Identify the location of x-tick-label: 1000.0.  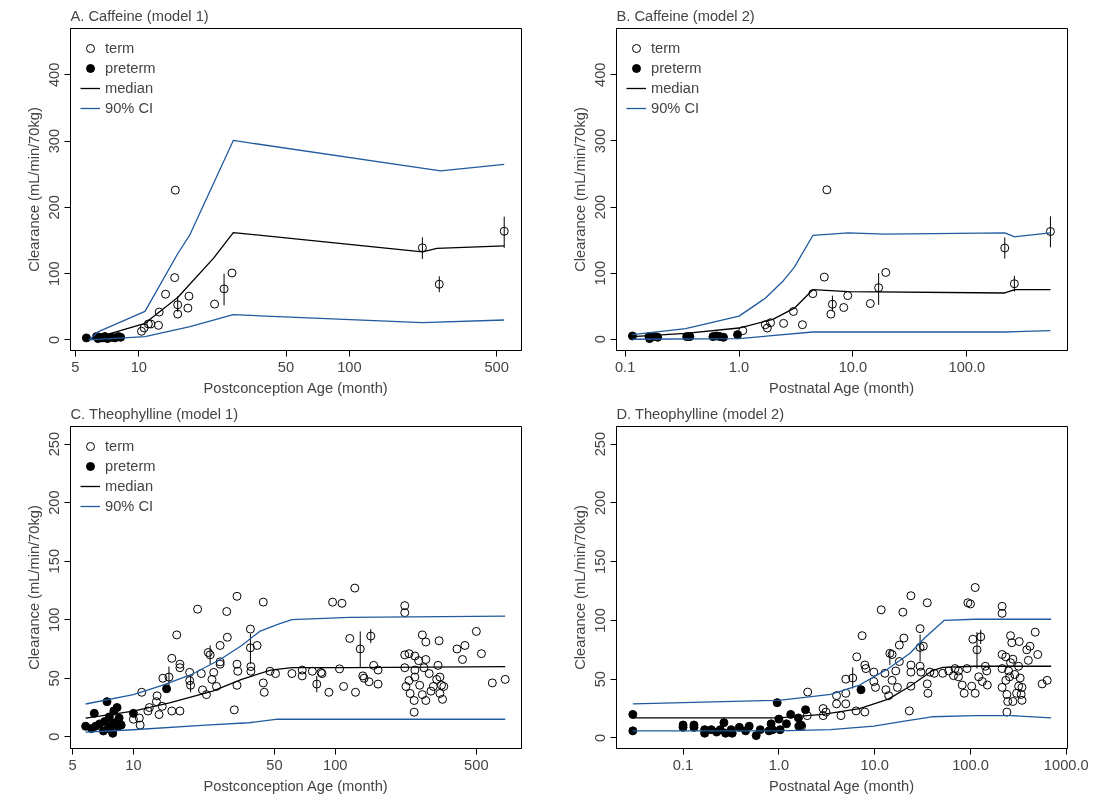
(1066, 764).